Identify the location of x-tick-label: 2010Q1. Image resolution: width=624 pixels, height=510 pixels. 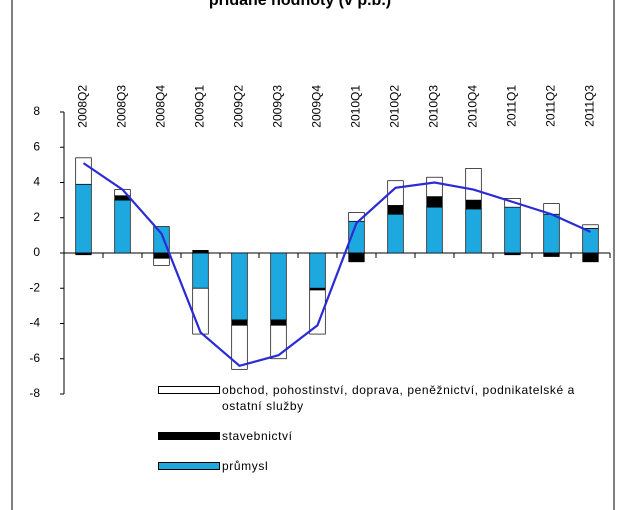
(356, 106).